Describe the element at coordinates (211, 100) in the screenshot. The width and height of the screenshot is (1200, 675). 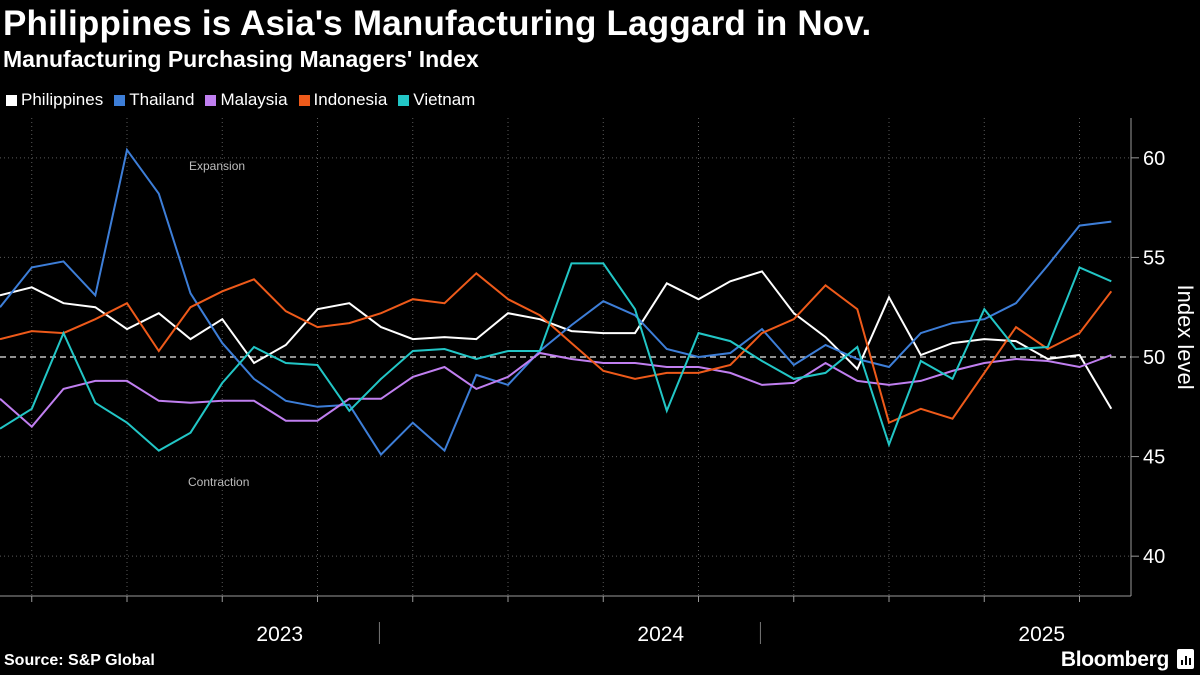
I see `legend-swatch-malaysia` at that location.